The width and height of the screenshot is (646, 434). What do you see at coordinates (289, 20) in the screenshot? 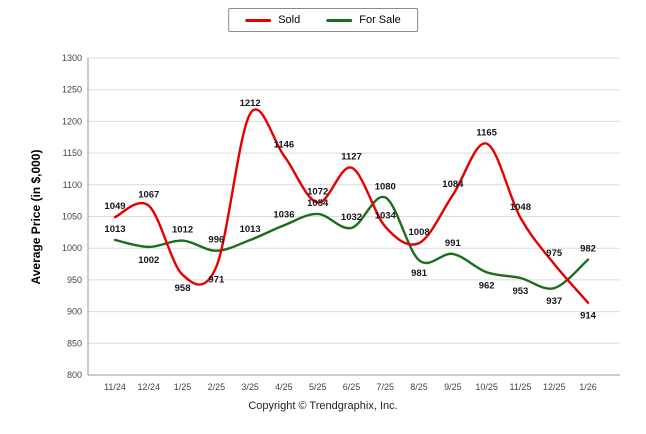
I see `legend-label-sold: Sold` at bounding box center [289, 20].